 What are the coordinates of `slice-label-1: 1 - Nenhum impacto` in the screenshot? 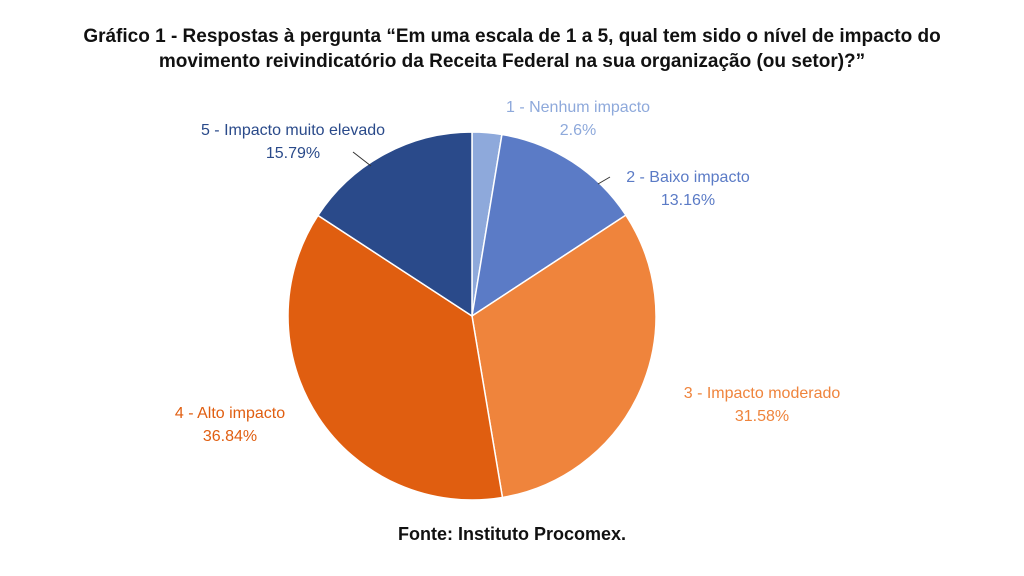 It's located at (578, 107).